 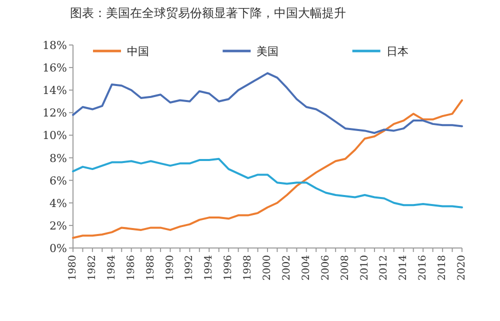 What do you see at coordinates (345, 267) in the screenshot?
I see `x-tick-label: 2008` at bounding box center [345, 267].